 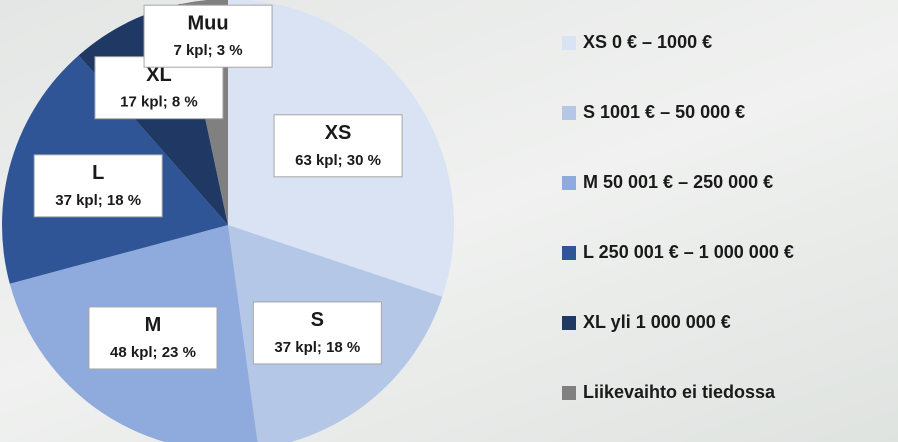 I want to click on value-label: 7 kpl; 3 %, so click(x=207, y=50).